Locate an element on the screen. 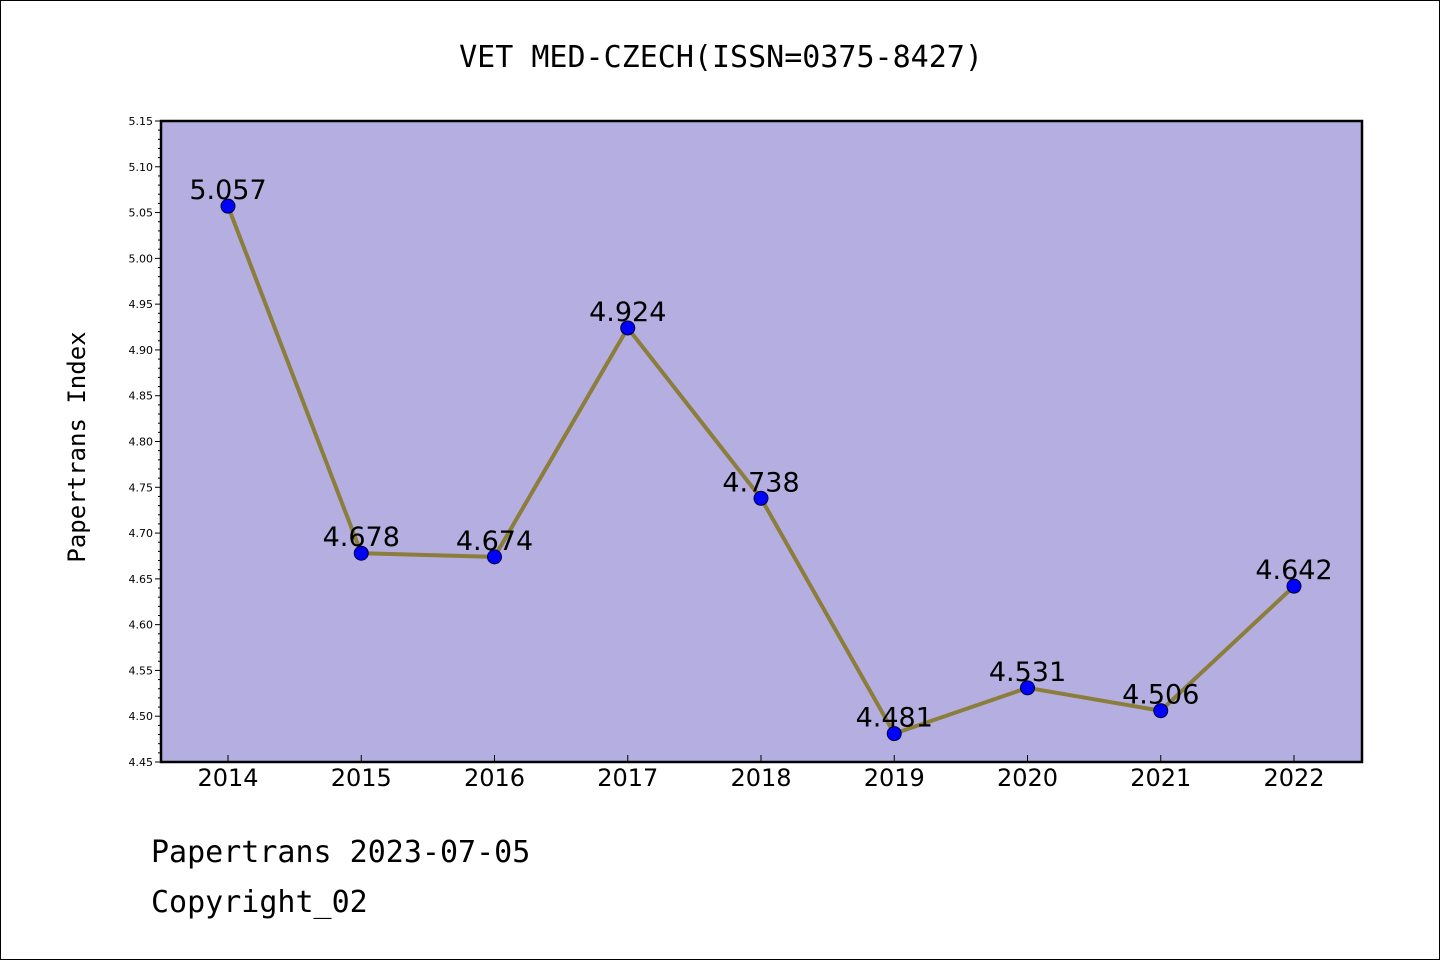 The height and width of the screenshot is (961, 1440). y-tick-label: 4.55 is located at coordinates (141, 670).